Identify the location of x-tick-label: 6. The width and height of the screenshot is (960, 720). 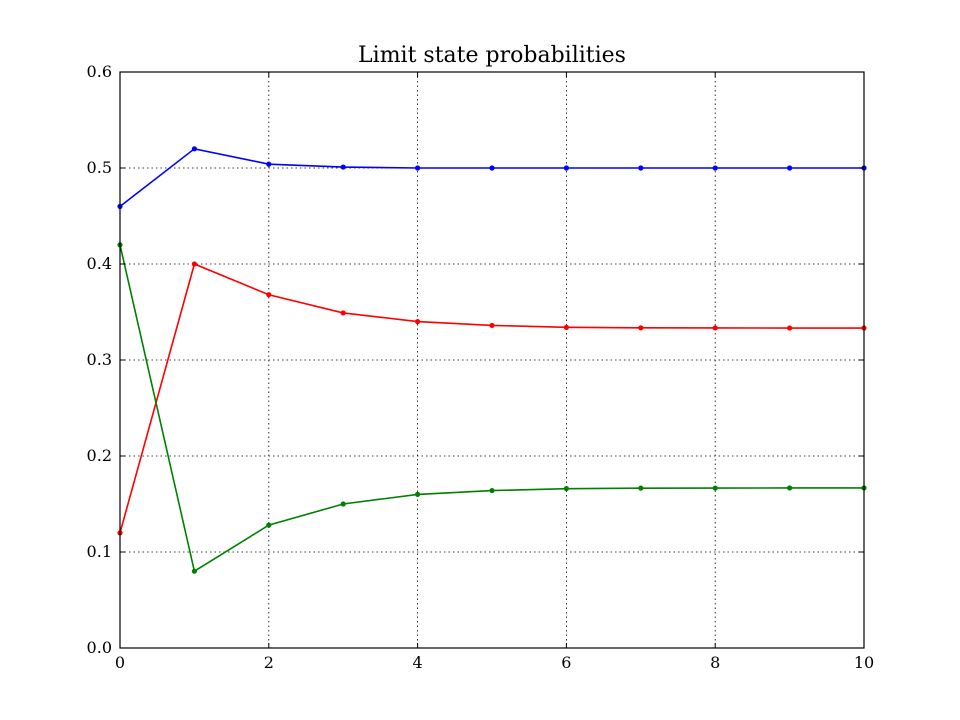
(566, 662).